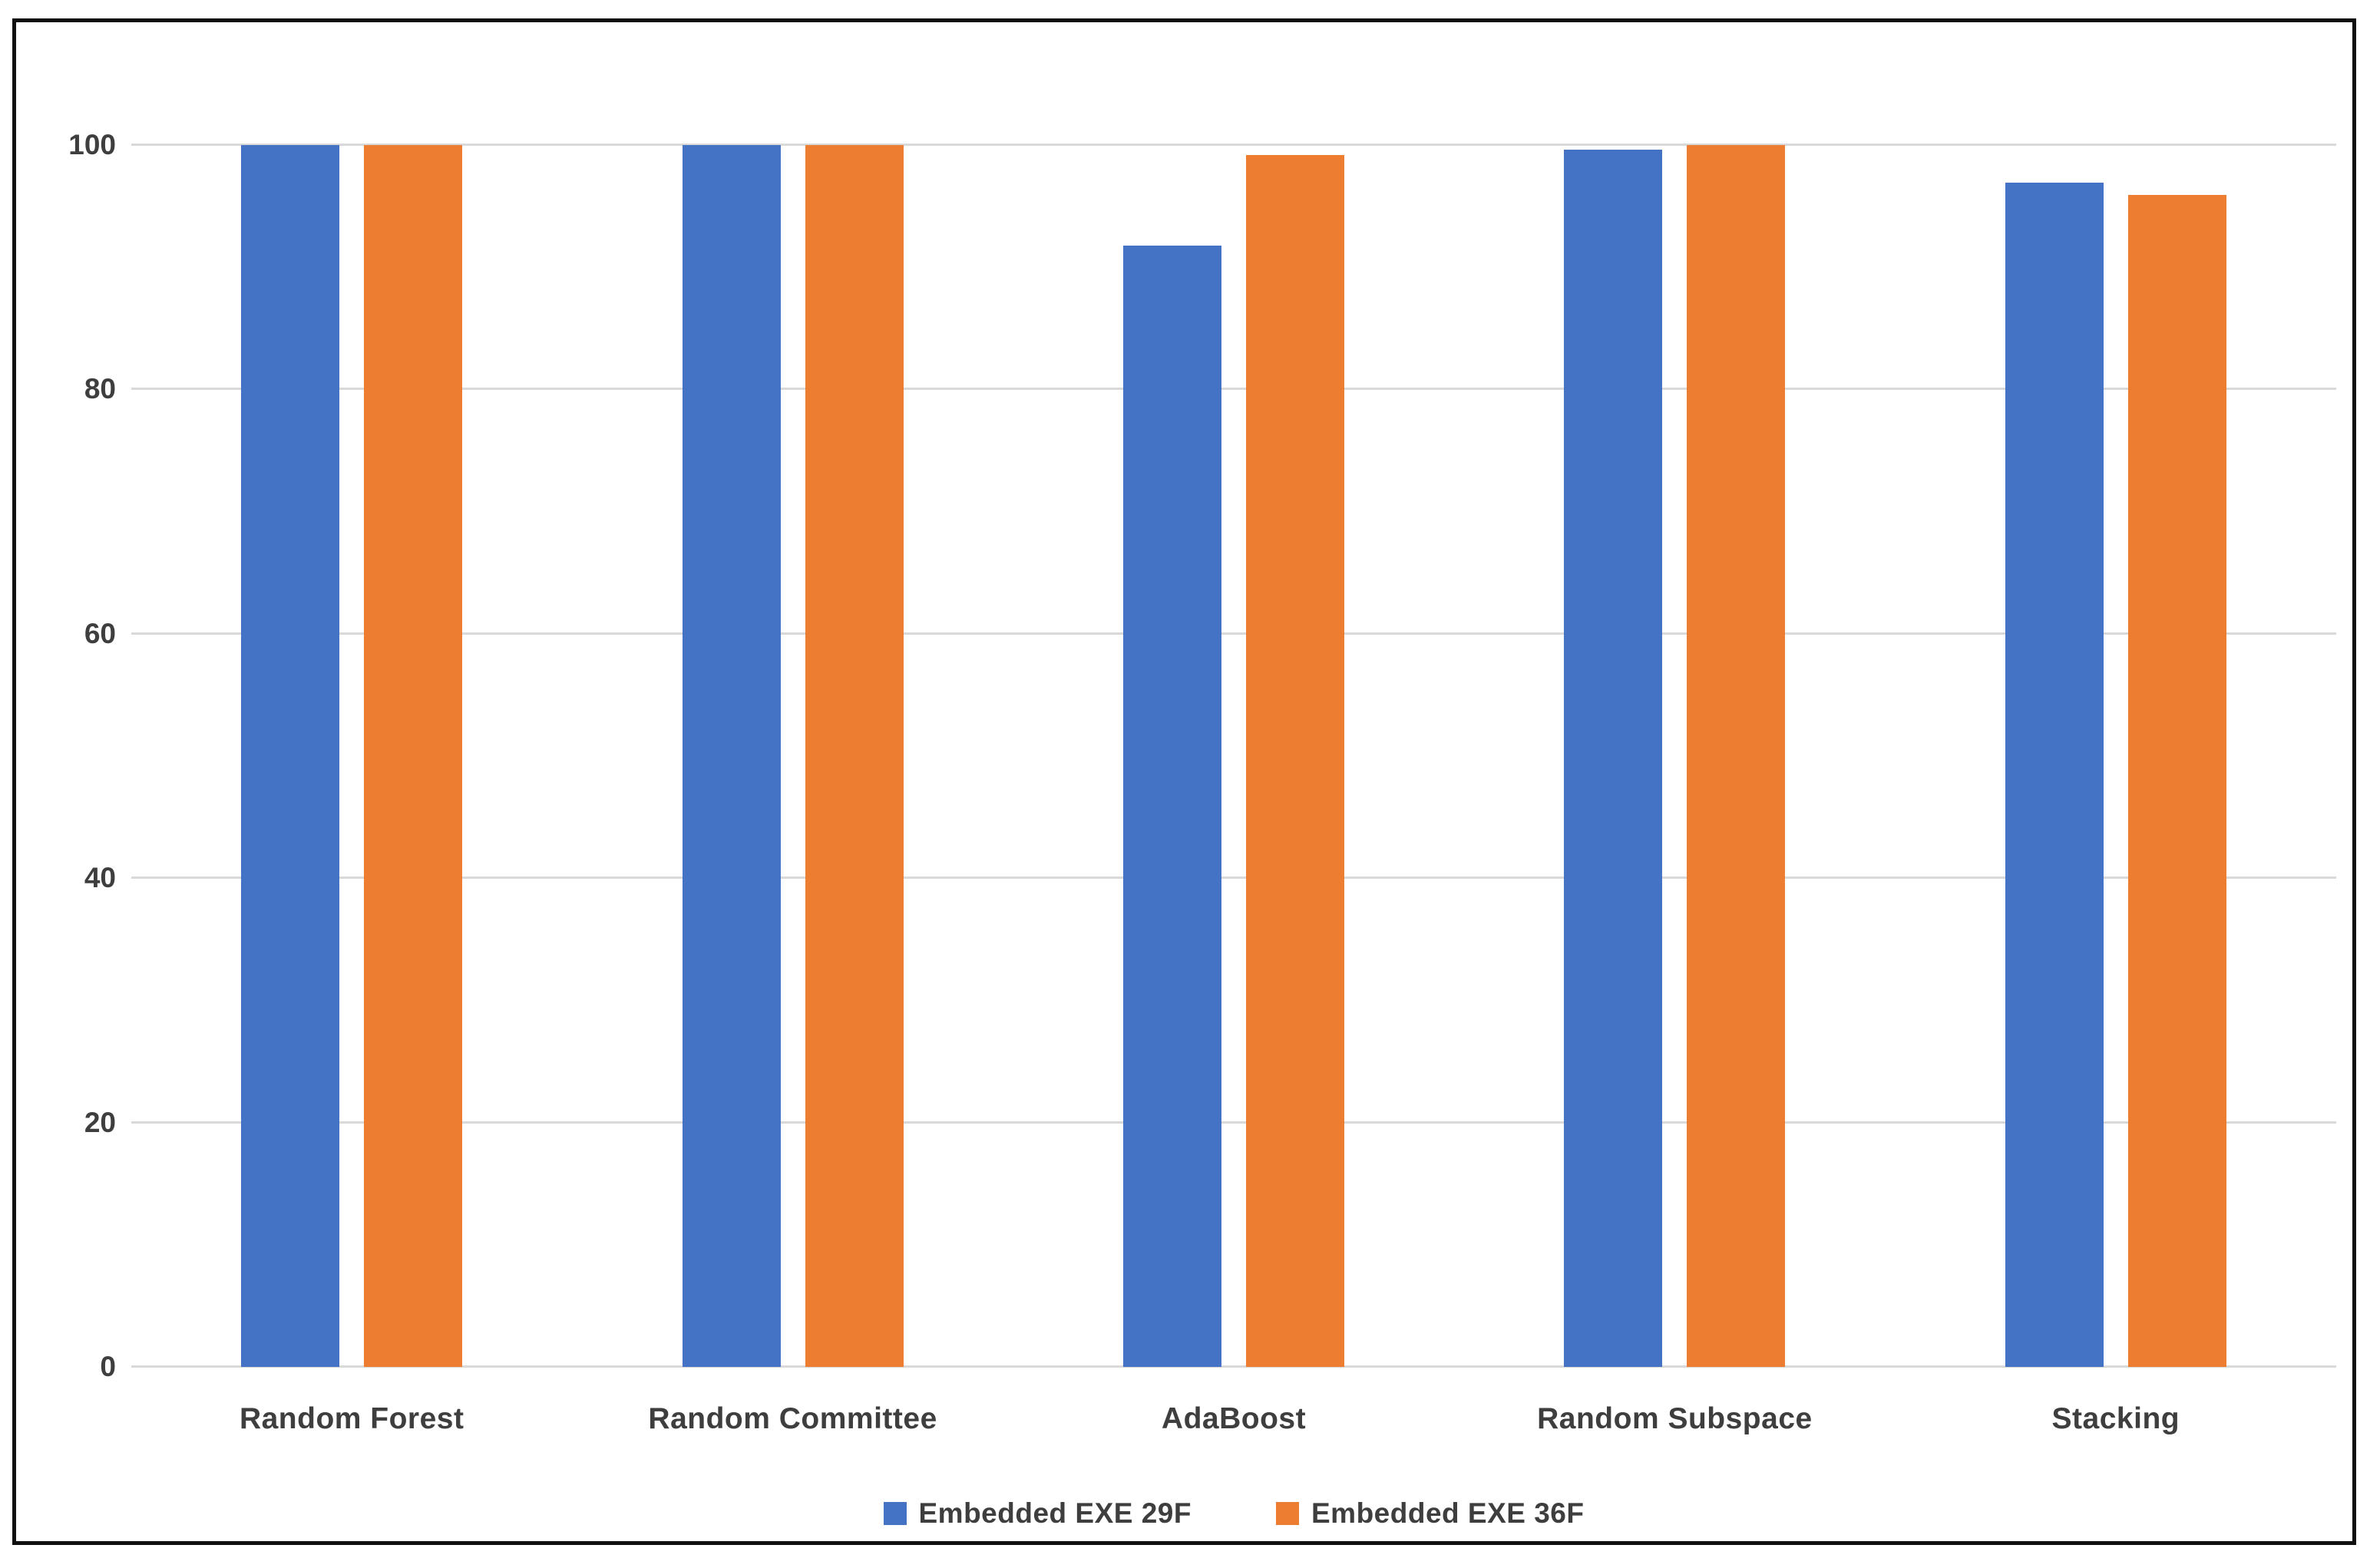 Image resolution: width=2370 pixels, height=1568 pixels. What do you see at coordinates (352, 1418) in the screenshot?
I see `x-category-label-random-forest: Random Forest` at bounding box center [352, 1418].